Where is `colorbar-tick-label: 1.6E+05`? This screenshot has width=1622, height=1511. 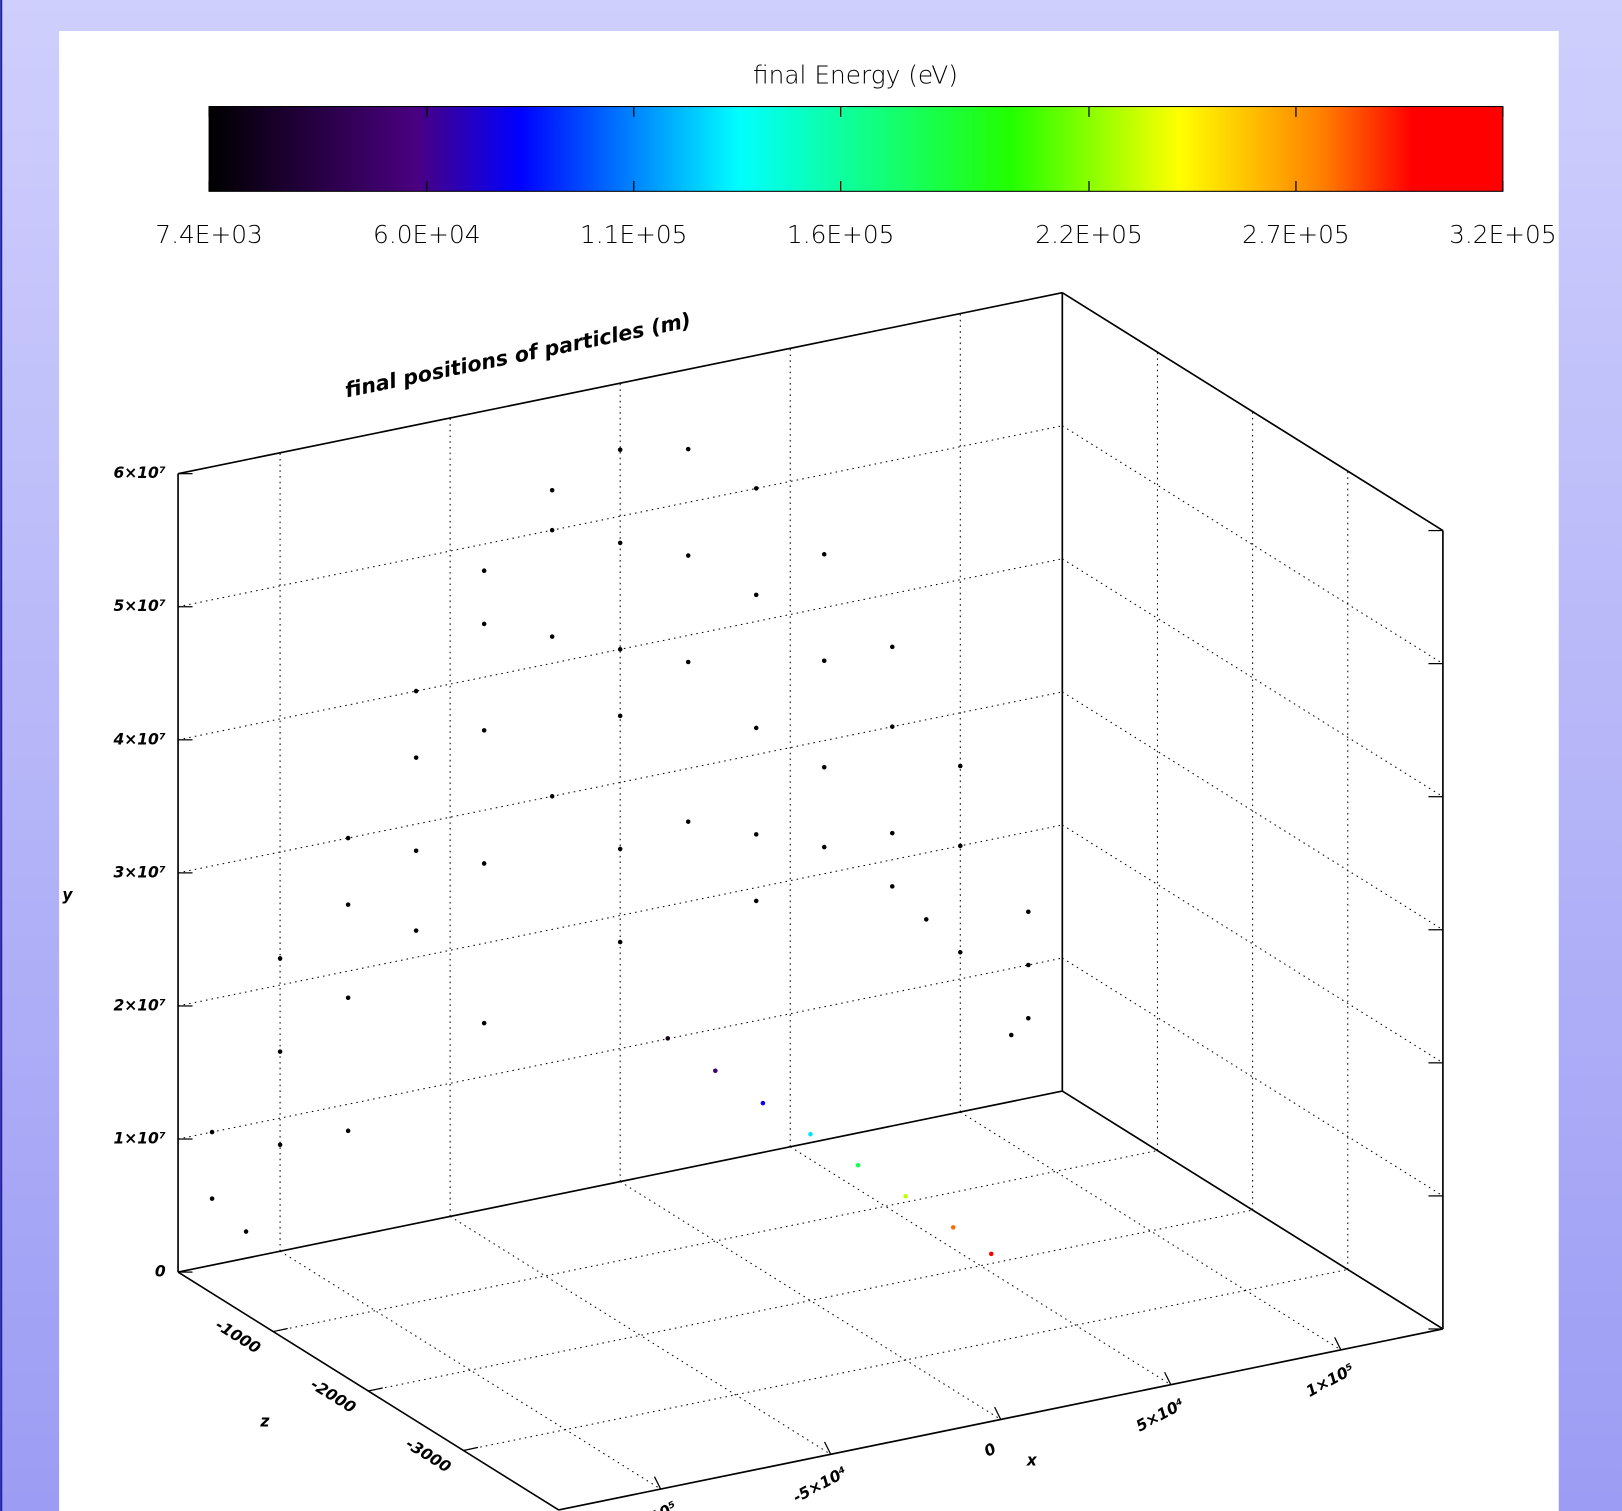
colorbar-tick-label: 1.6E+05 is located at coordinates (841, 234).